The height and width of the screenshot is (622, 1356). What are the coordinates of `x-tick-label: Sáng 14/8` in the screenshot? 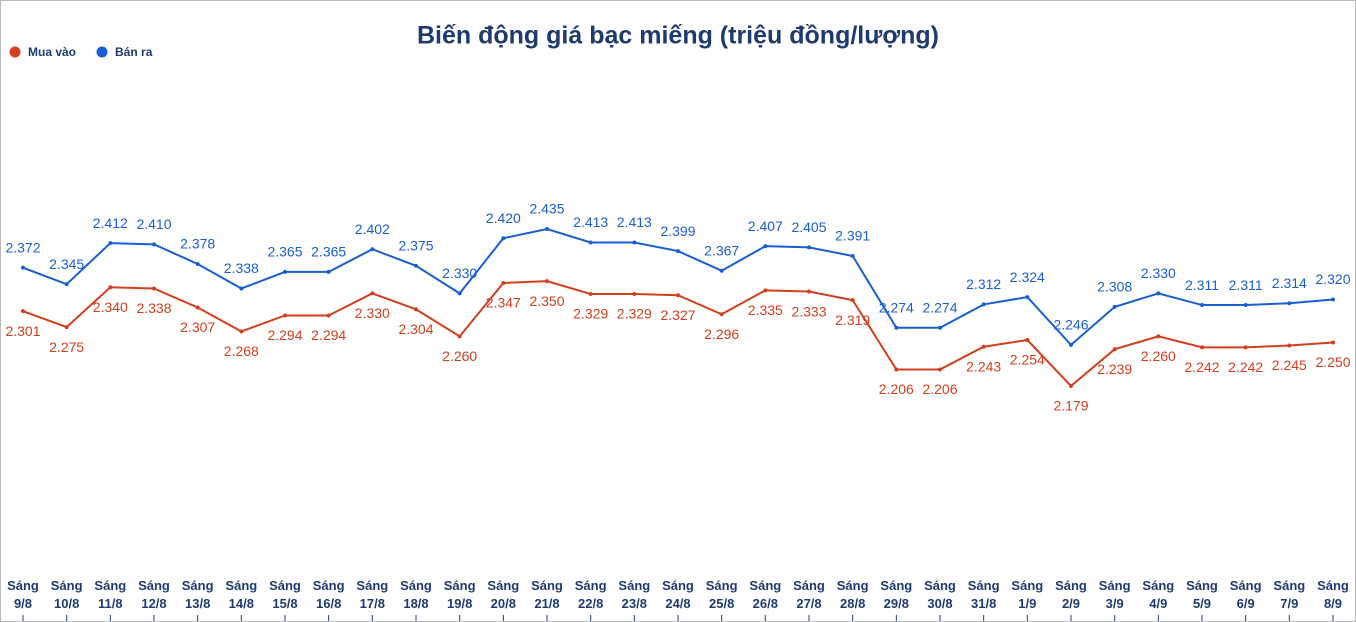 It's located at (241, 594).